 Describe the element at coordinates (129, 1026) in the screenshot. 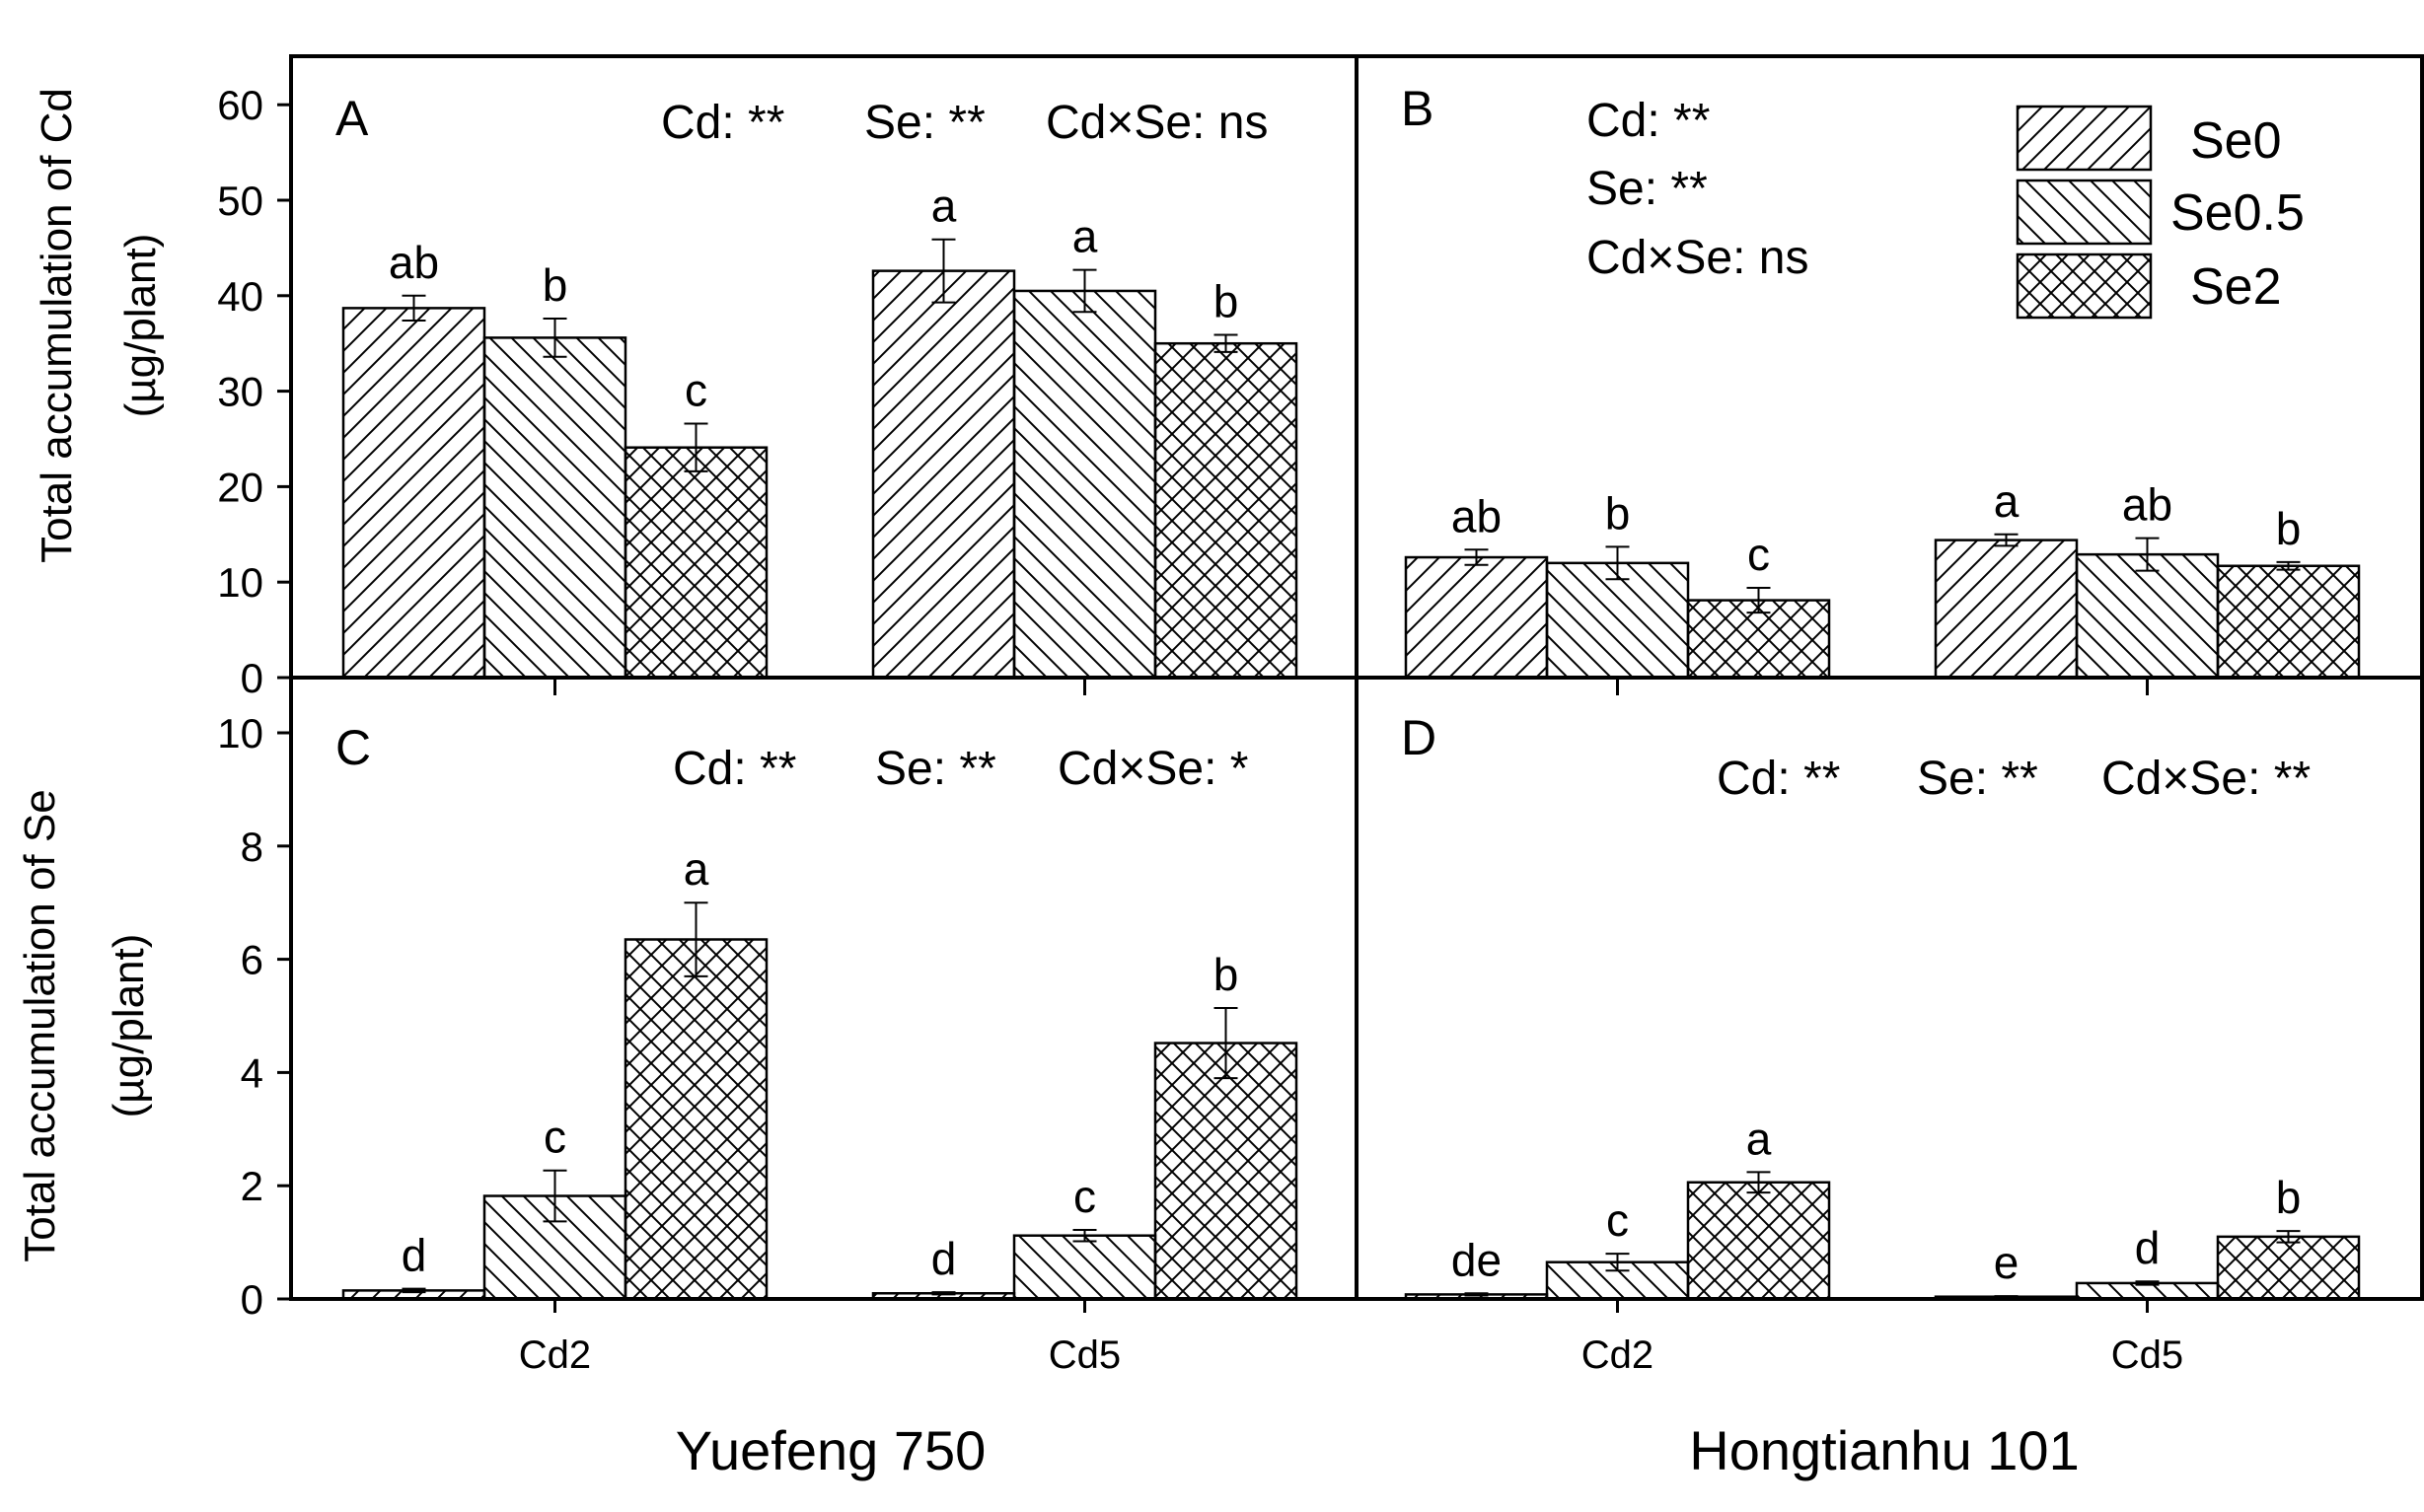

I see `y-title-se-line2: (µg/plant)` at that location.